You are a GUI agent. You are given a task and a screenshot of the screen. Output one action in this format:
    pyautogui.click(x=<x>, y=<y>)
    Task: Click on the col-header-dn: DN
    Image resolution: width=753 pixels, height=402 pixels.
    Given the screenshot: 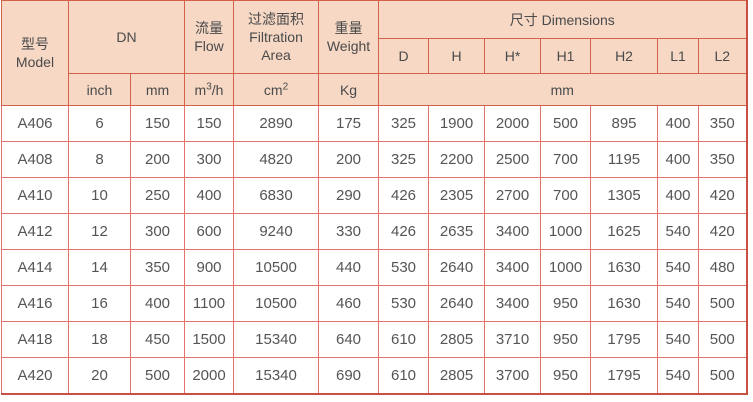 What is the action you would take?
    pyautogui.click(x=126, y=37)
    